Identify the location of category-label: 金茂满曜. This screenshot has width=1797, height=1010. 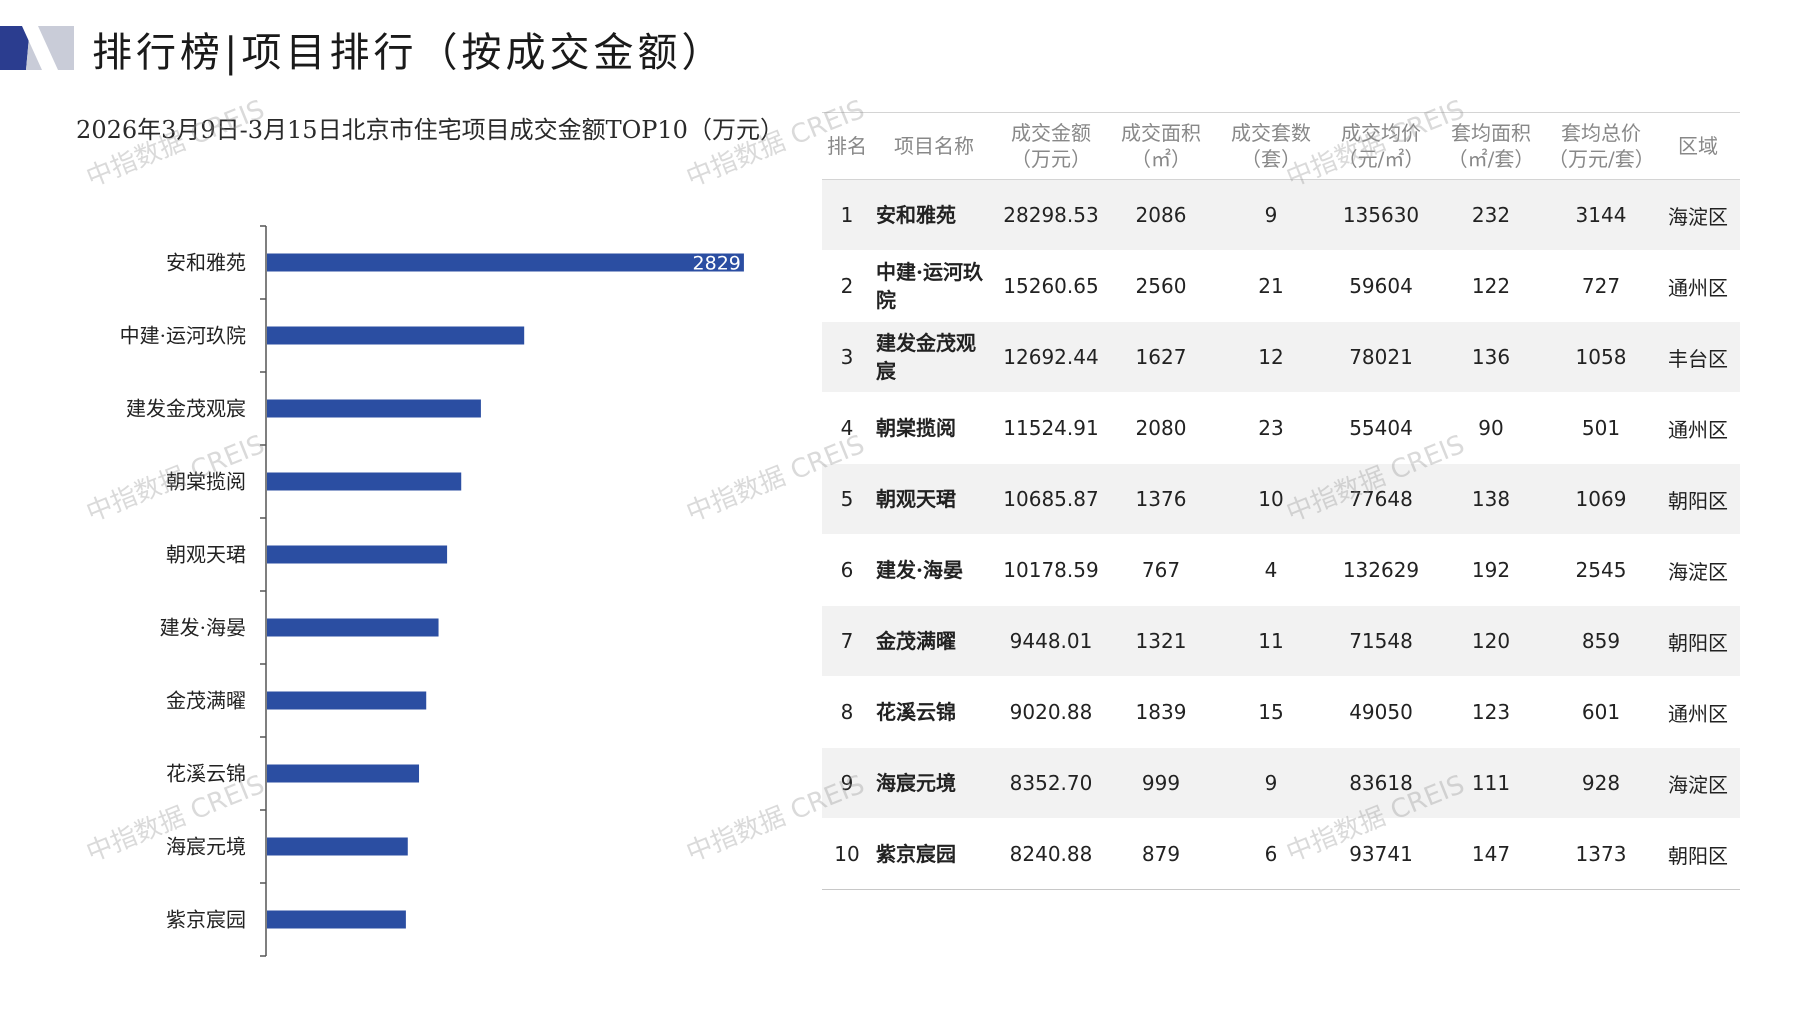
(206, 701).